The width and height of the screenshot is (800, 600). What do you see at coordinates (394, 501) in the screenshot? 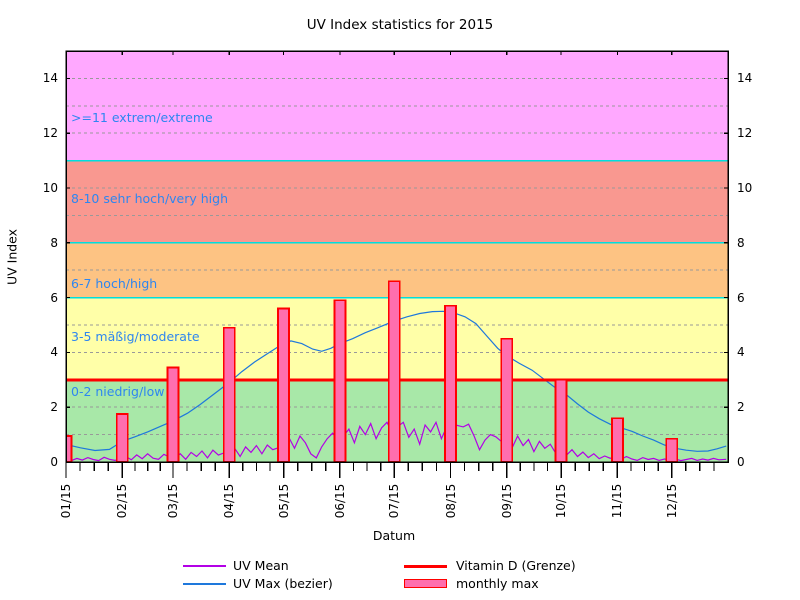
I see `x-tick-label: 07/15` at bounding box center [394, 501].